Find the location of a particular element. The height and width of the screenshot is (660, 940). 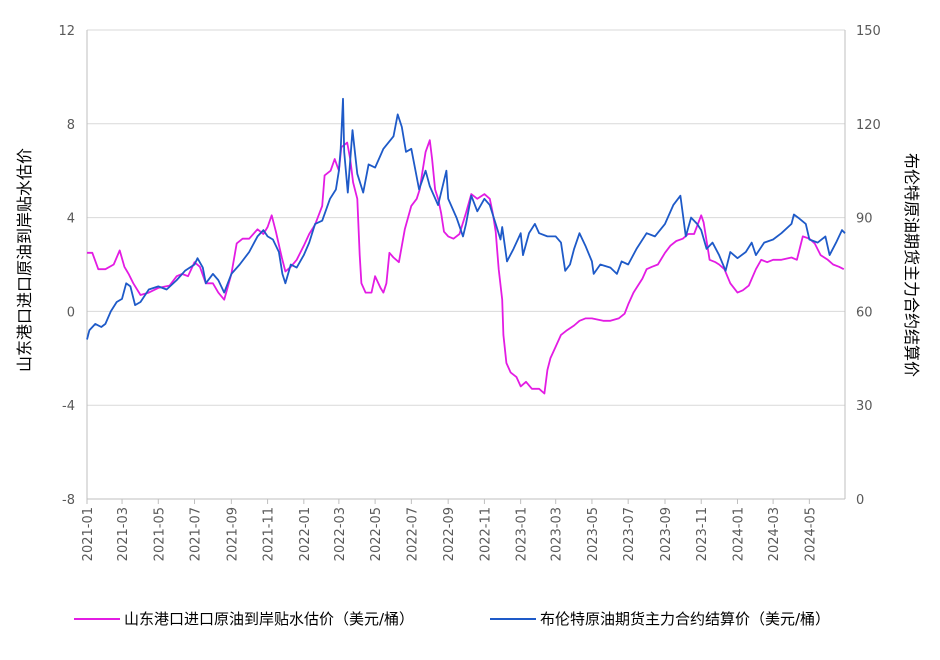

left-axis-ticks: 12 8 4 0 -4 -8 is located at coordinates (66, 266).